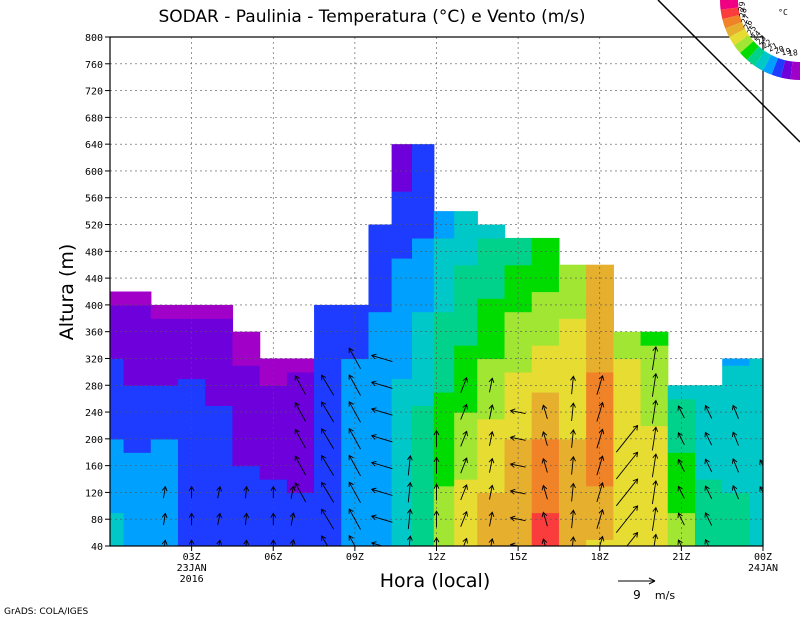  Describe the element at coordinates (192, 579) in the screenshot. I see `x-tick-year: 2016` at that location.